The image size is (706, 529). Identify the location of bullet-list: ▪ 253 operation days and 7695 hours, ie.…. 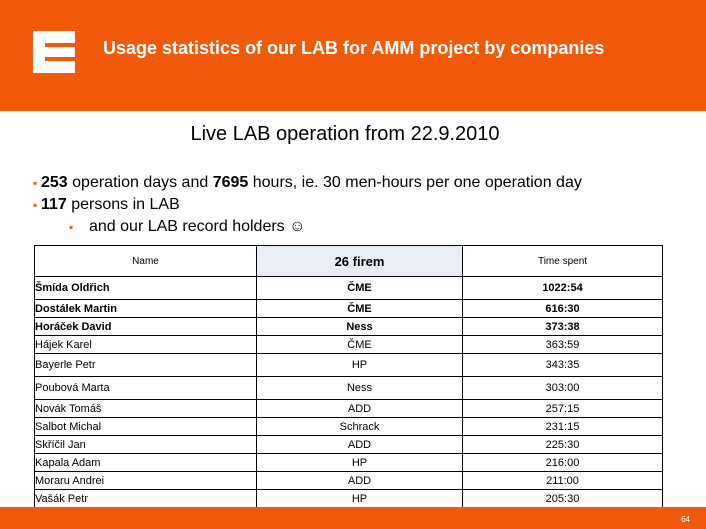
(307, 205).